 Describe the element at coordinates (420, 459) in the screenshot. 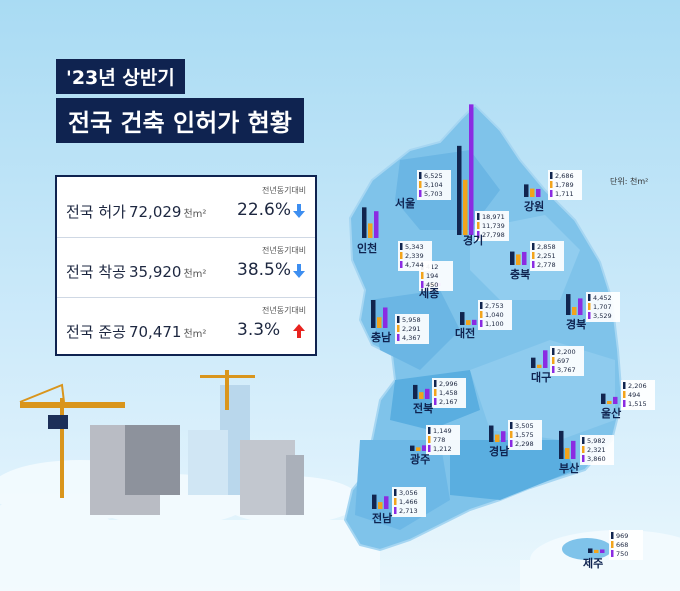

I see `region-name-12: 광주` at that location.